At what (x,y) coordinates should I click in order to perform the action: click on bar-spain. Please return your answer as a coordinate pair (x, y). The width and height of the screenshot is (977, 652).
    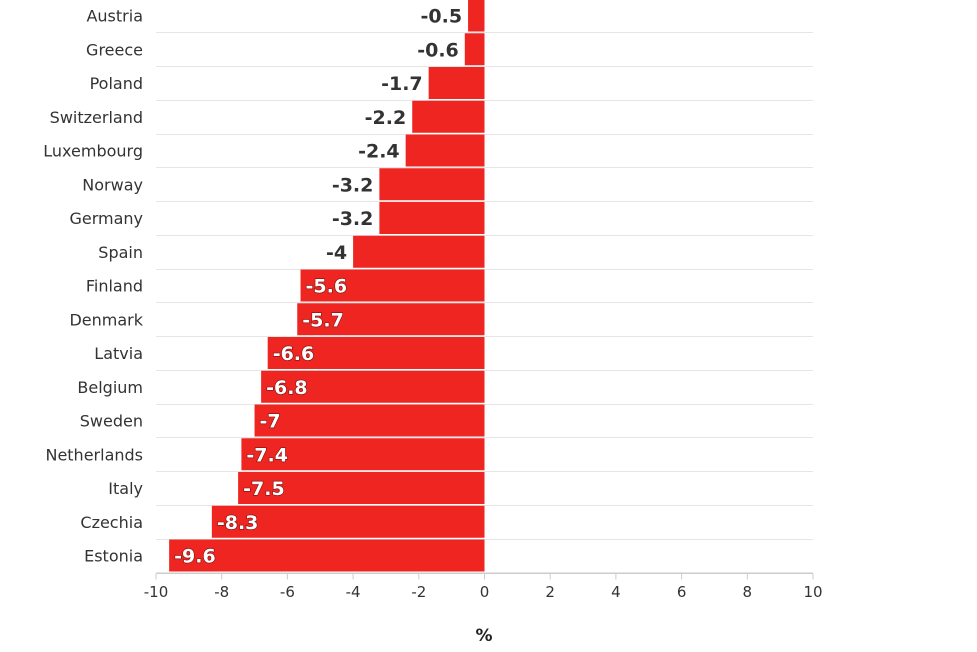
    Looking at the image, I should click on (419, 251).